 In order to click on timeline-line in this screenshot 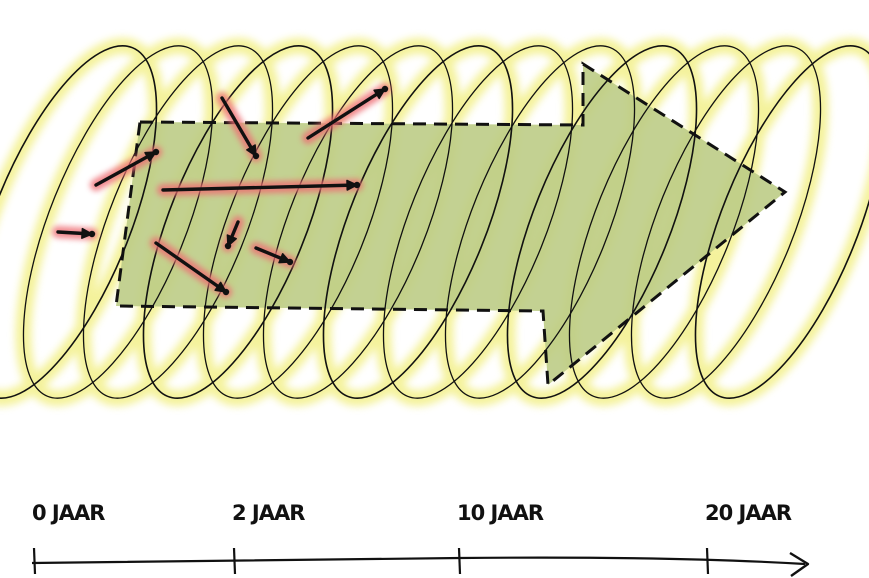, I will do `click(418, 561)`.